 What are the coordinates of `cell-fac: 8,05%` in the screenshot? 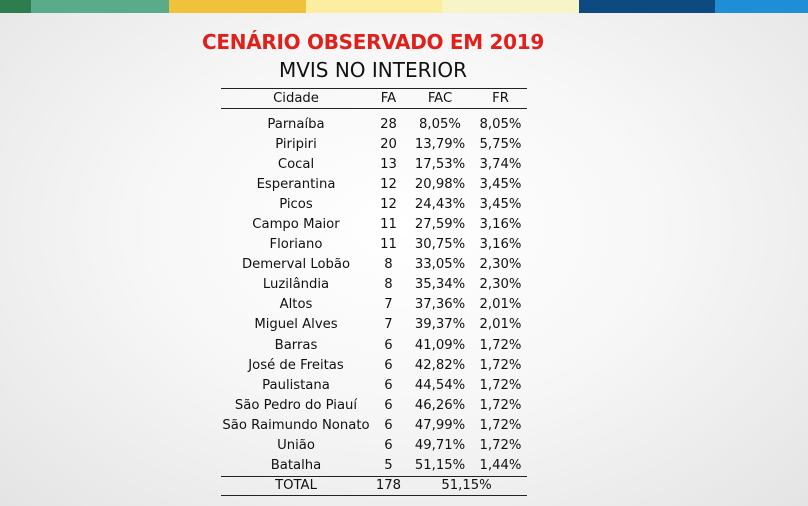 It's located at (440, 124).